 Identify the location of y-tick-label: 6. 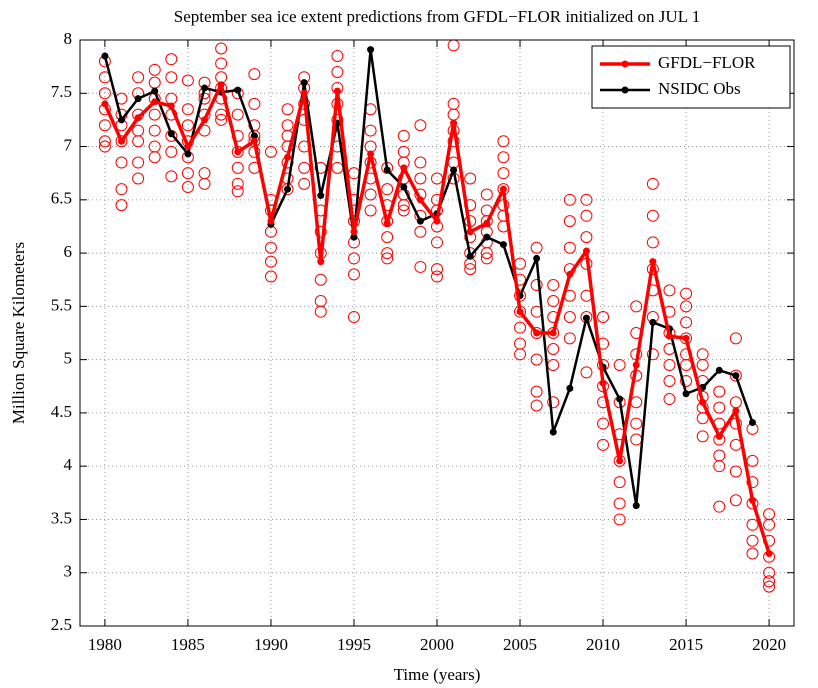
(68, 251).